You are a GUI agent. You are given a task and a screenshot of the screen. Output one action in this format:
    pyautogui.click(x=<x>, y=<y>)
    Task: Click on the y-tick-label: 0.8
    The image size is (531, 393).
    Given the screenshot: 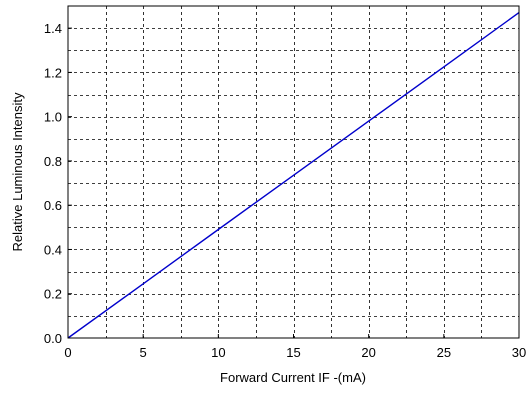 What is the action you would take?
    pyautogui.click(x=53, y=161)
    